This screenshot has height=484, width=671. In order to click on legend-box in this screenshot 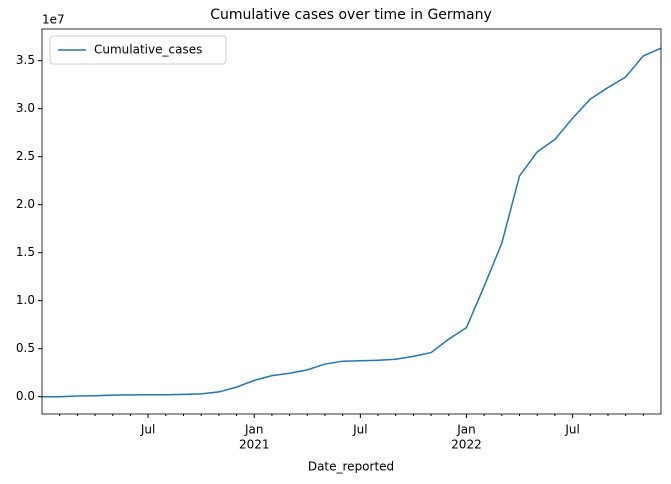, I will do `click(138, 50)`.